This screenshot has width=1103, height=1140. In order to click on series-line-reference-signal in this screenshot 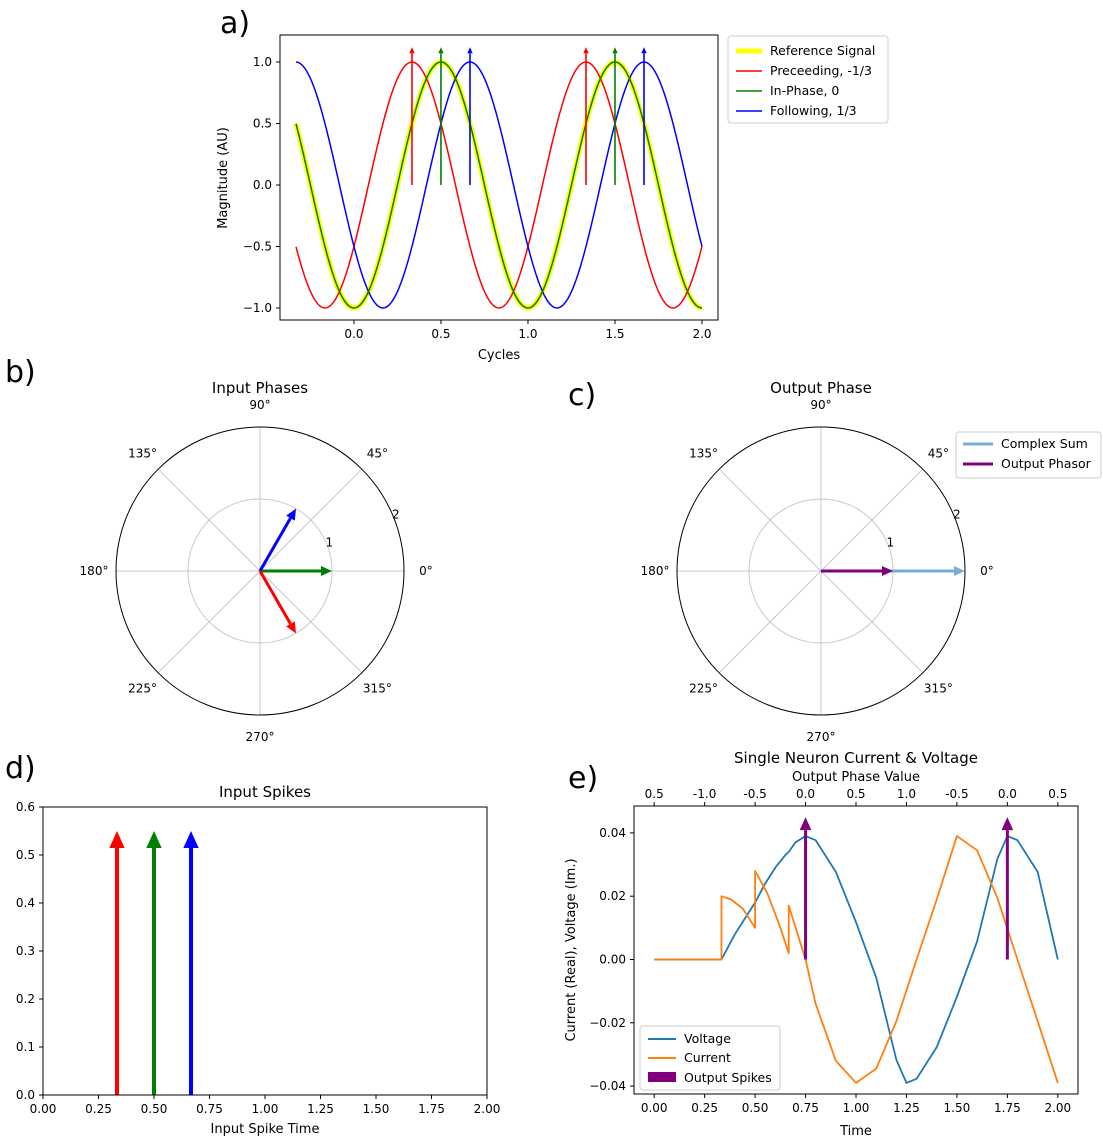, I will do `click(498, 185)`.